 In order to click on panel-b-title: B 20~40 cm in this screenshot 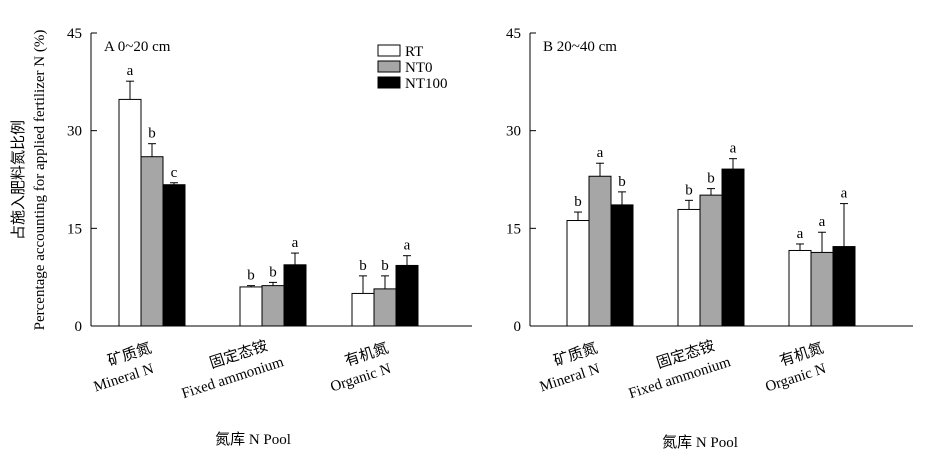, I will do `click(580, 47)`.